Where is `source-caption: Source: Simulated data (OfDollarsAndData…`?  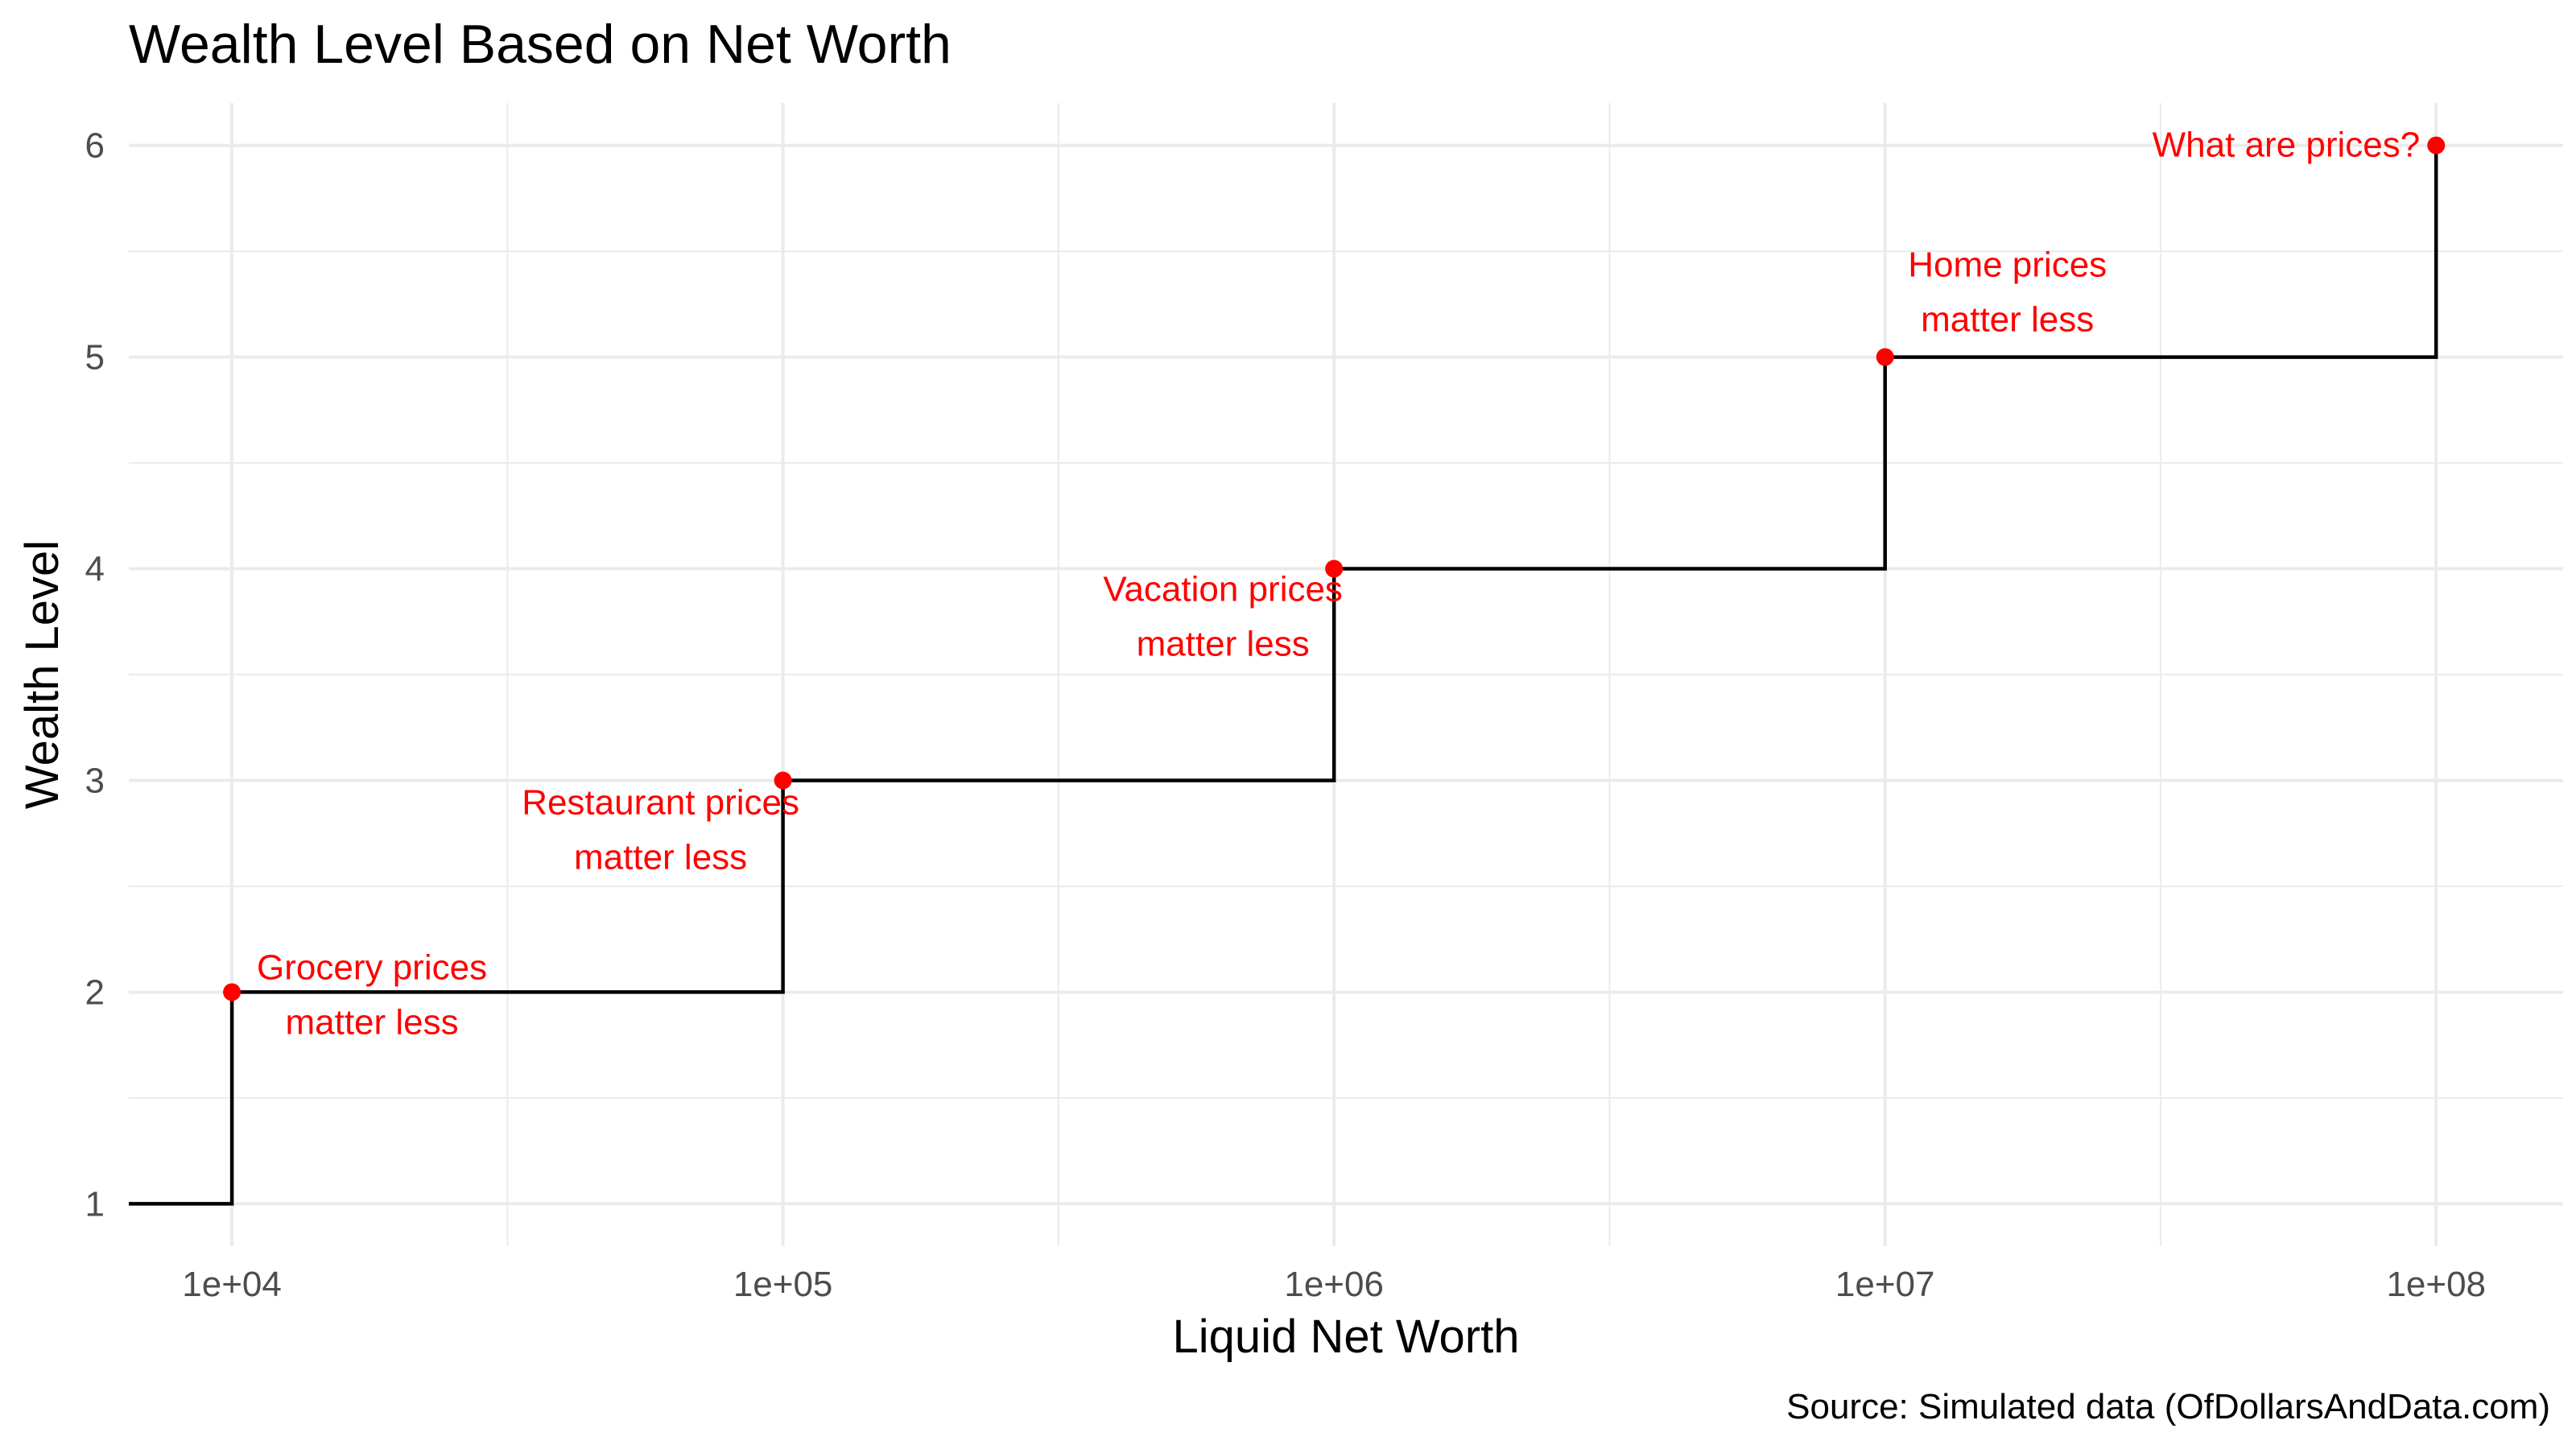
source-caption: Source: Simulated data (OfDollarsAndData… is located at coordinates (2168, 1406).